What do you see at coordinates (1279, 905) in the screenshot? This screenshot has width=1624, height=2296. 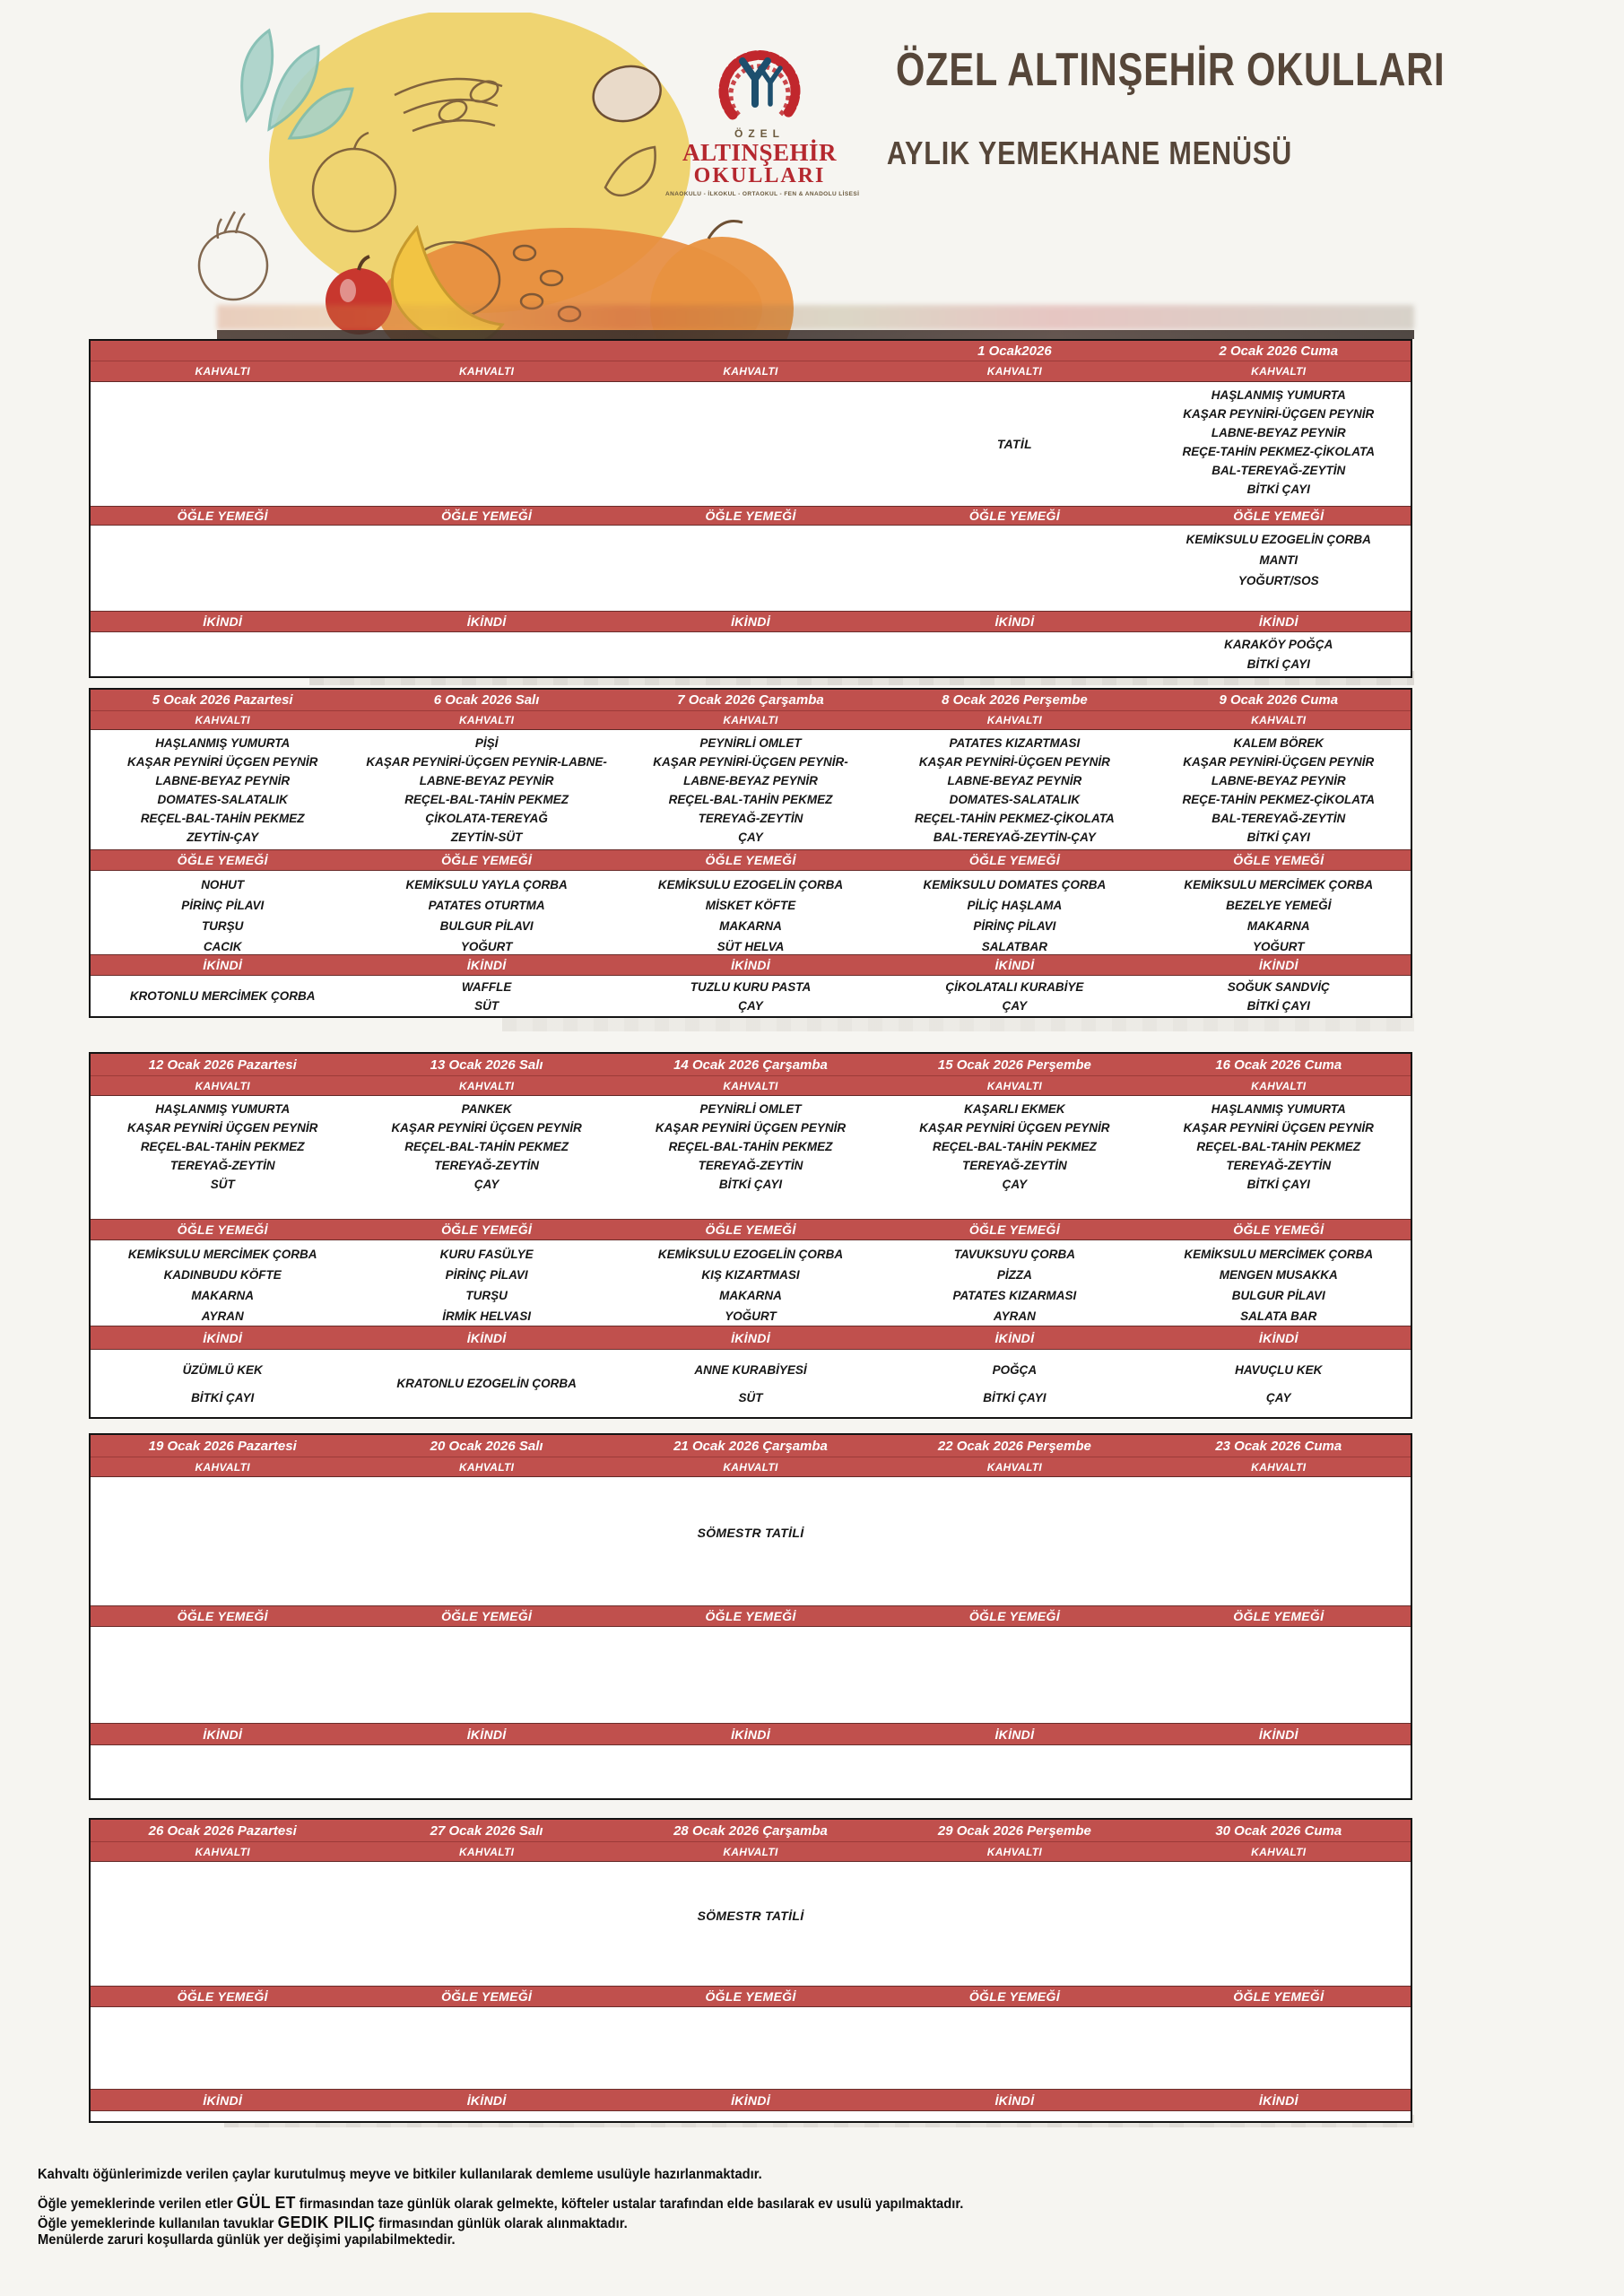 I see `menu-item: BEZELYE YEMEĞİ` at bounding box center [1279, 905].